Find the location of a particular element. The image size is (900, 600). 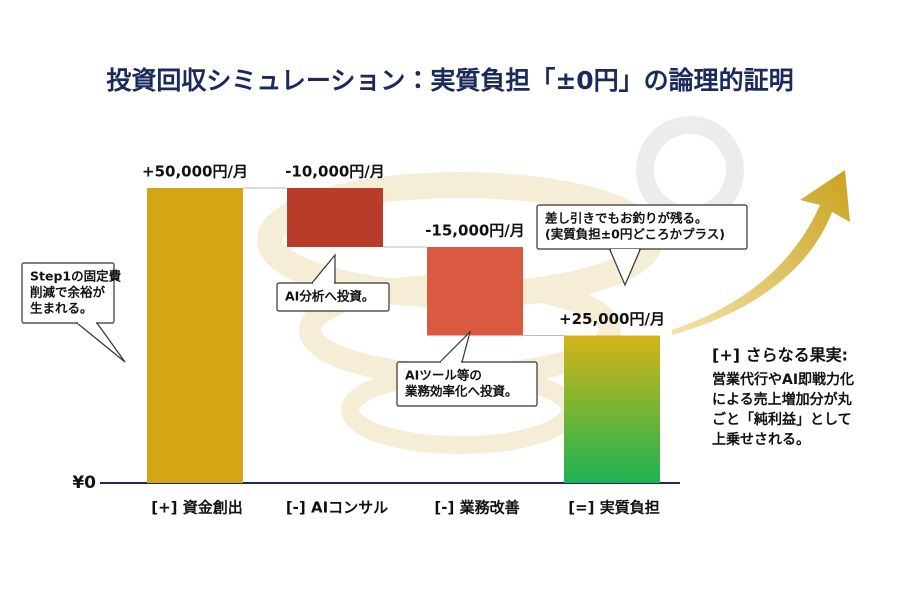

callout-text: AI分析へ投資。 is located at coordinates (329, 296).